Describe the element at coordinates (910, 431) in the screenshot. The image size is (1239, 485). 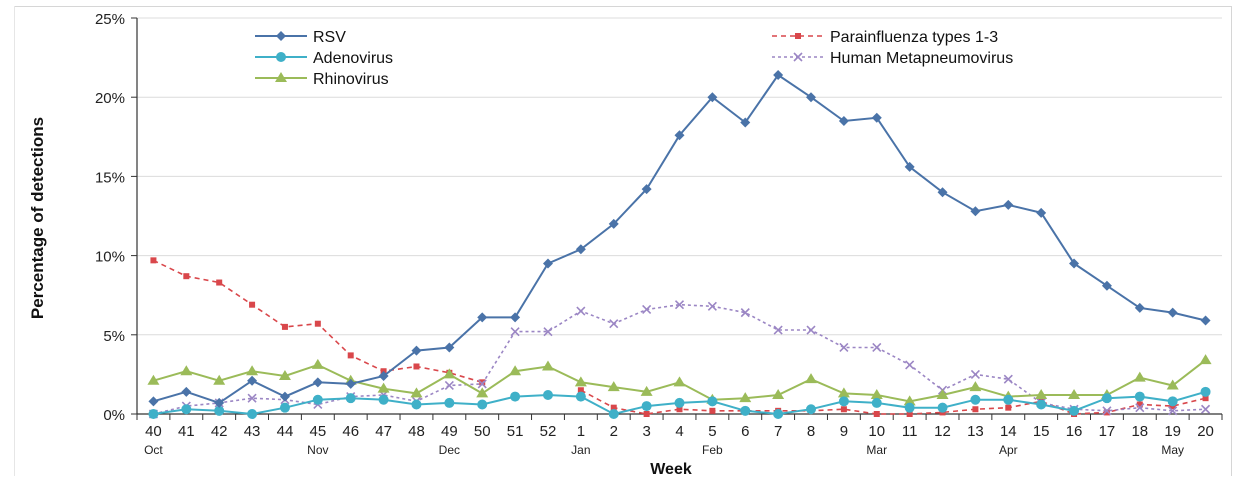
I see `x-tick-label: 11` at that location.